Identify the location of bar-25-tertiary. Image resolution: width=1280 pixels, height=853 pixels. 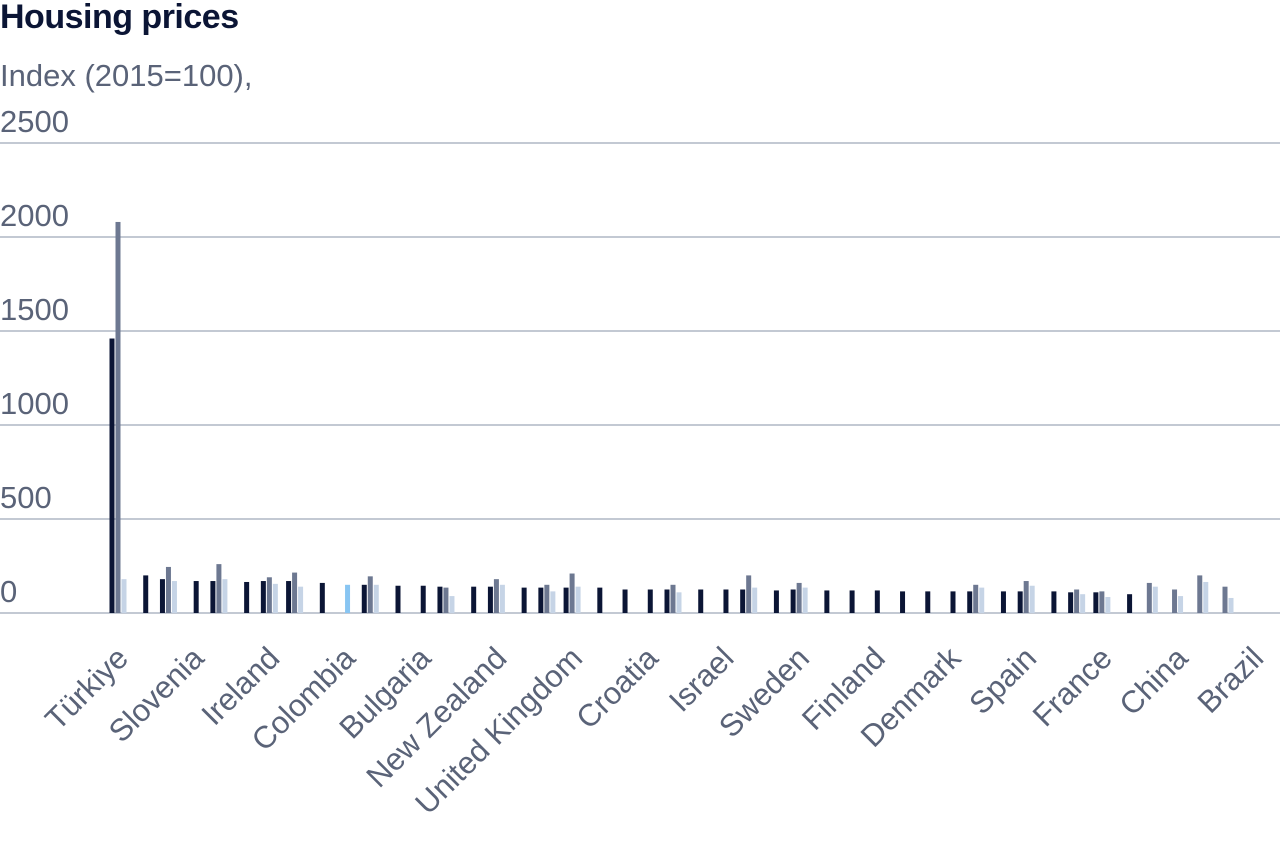
(755, 600).